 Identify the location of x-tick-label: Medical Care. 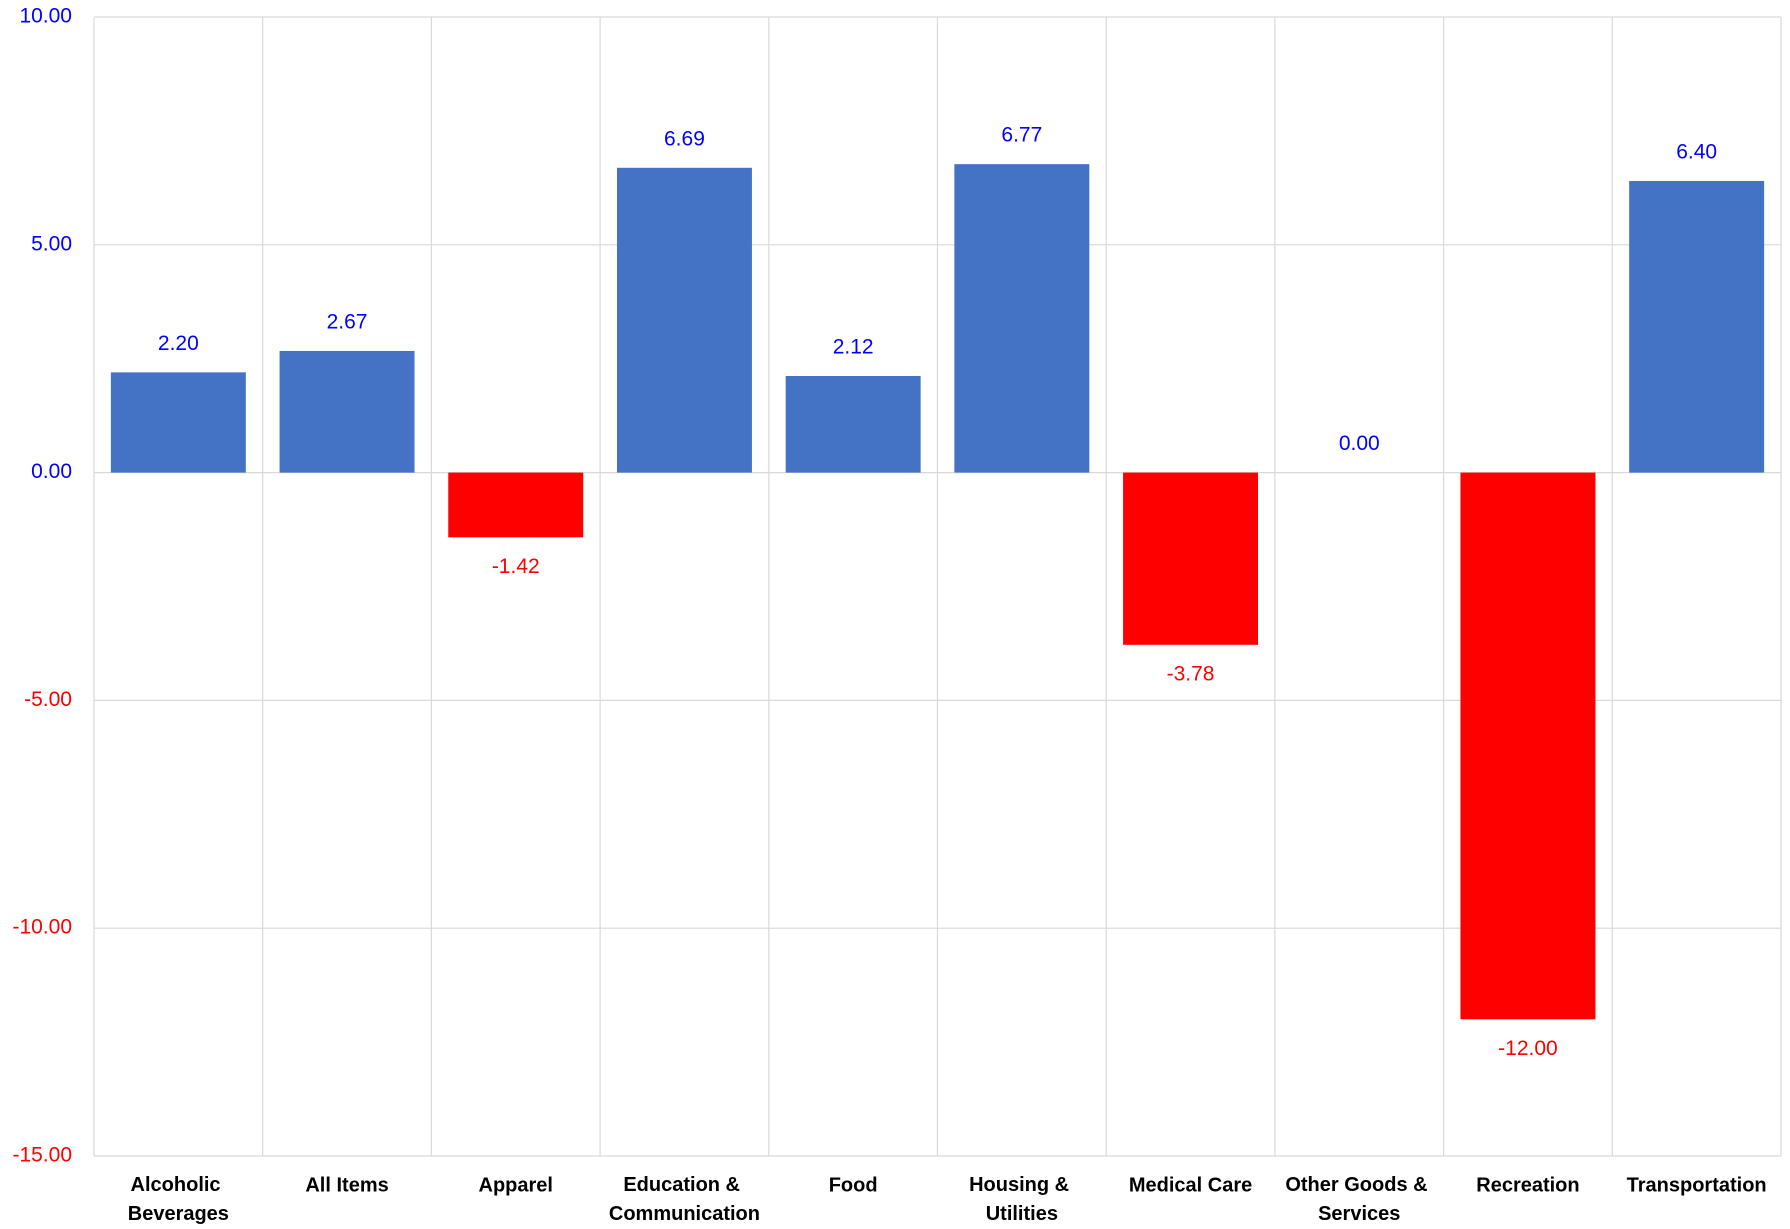
(1190, 1185).